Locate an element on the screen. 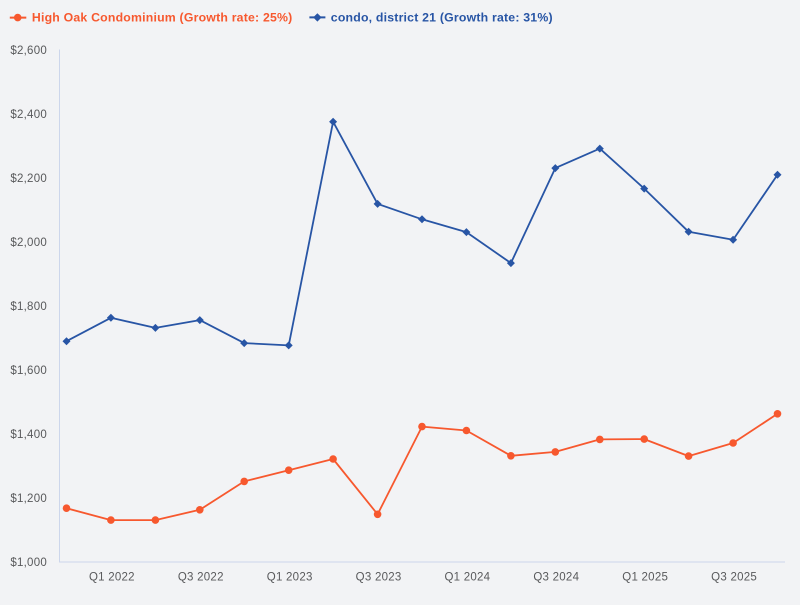 Image resolution: width=800 pixels, height=605 pixels. svg-text:condo, district 21 (Growth rat: condo, district 21 (Growth rate: 31%) is located at coordinates (442, 17).